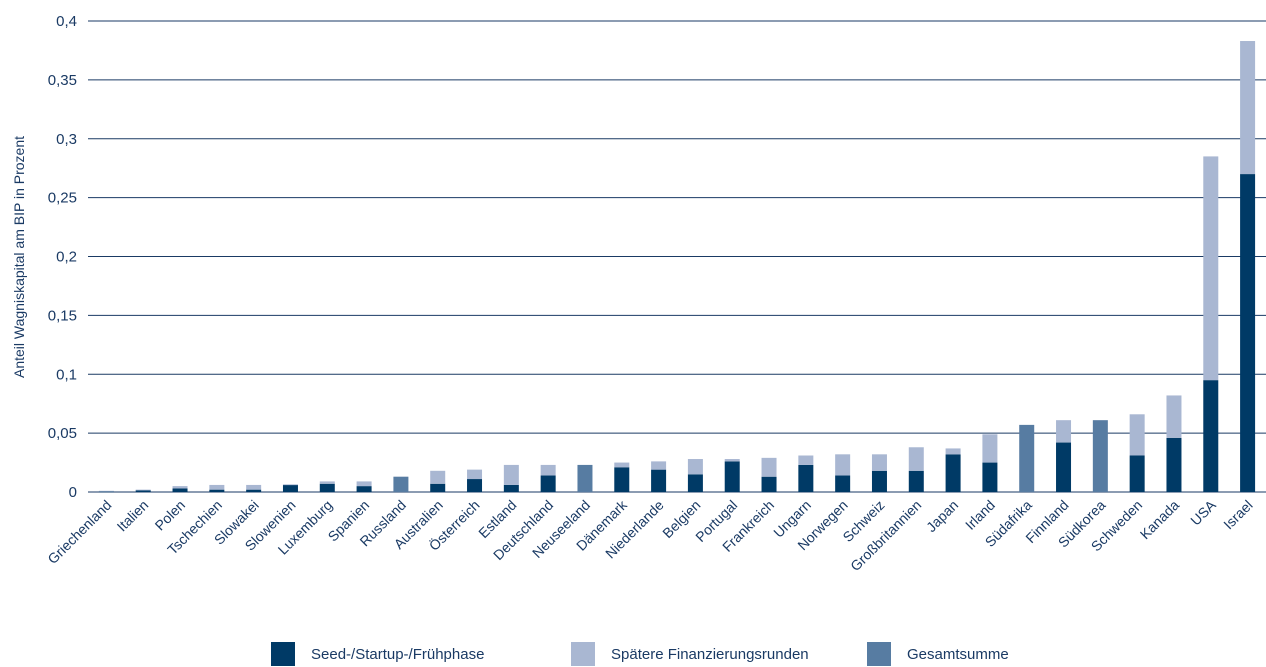 Image resolution: width=1266 pixels, height=667 pixels. What do you see at coordinates (958, 654) in the screenshot?
I see `legend-label-total: Gesamtsumme` at bounding box center [958, 654].